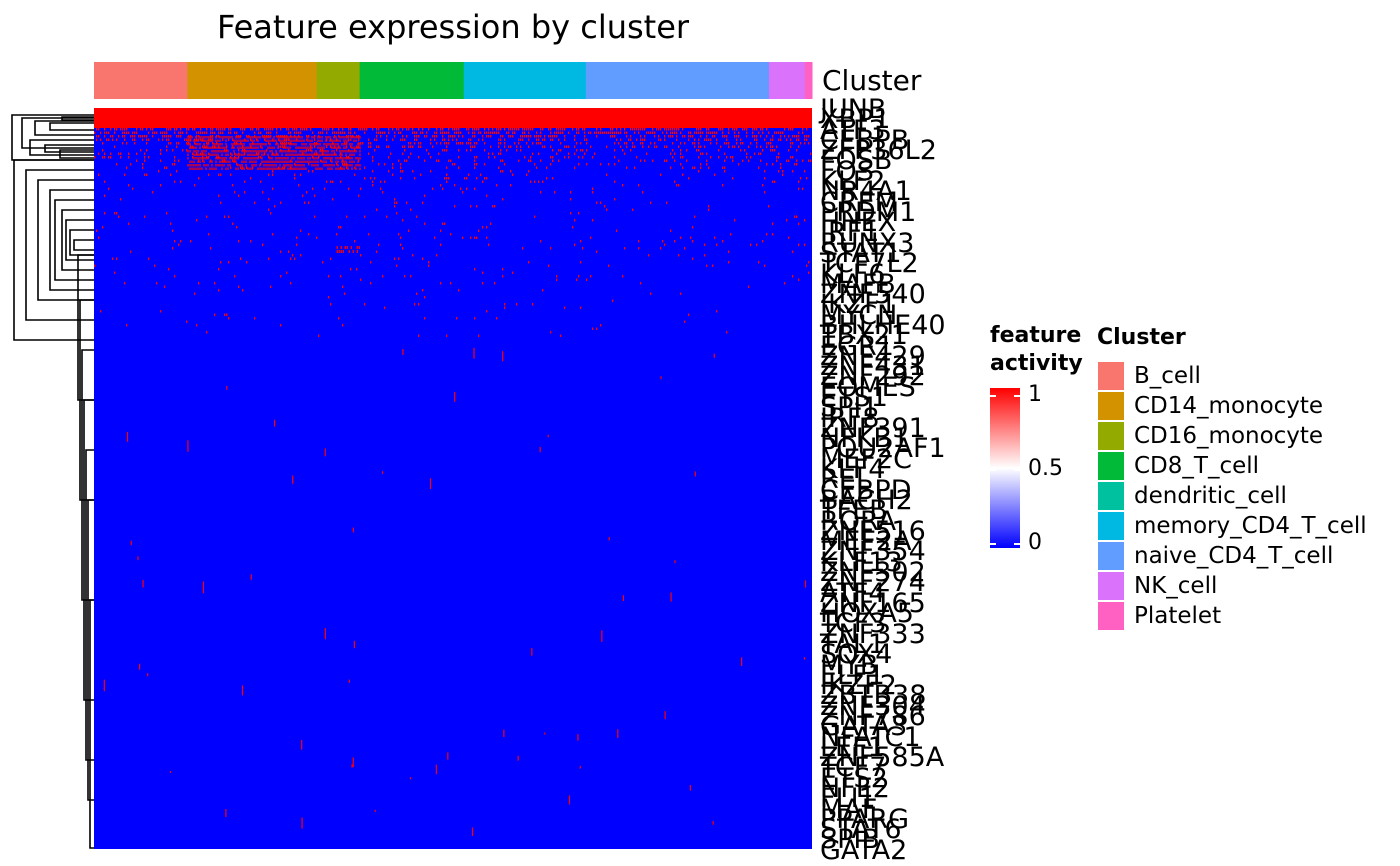  I want to click on legend-label: memory_CD4_T_cell, so click(1250, 526).